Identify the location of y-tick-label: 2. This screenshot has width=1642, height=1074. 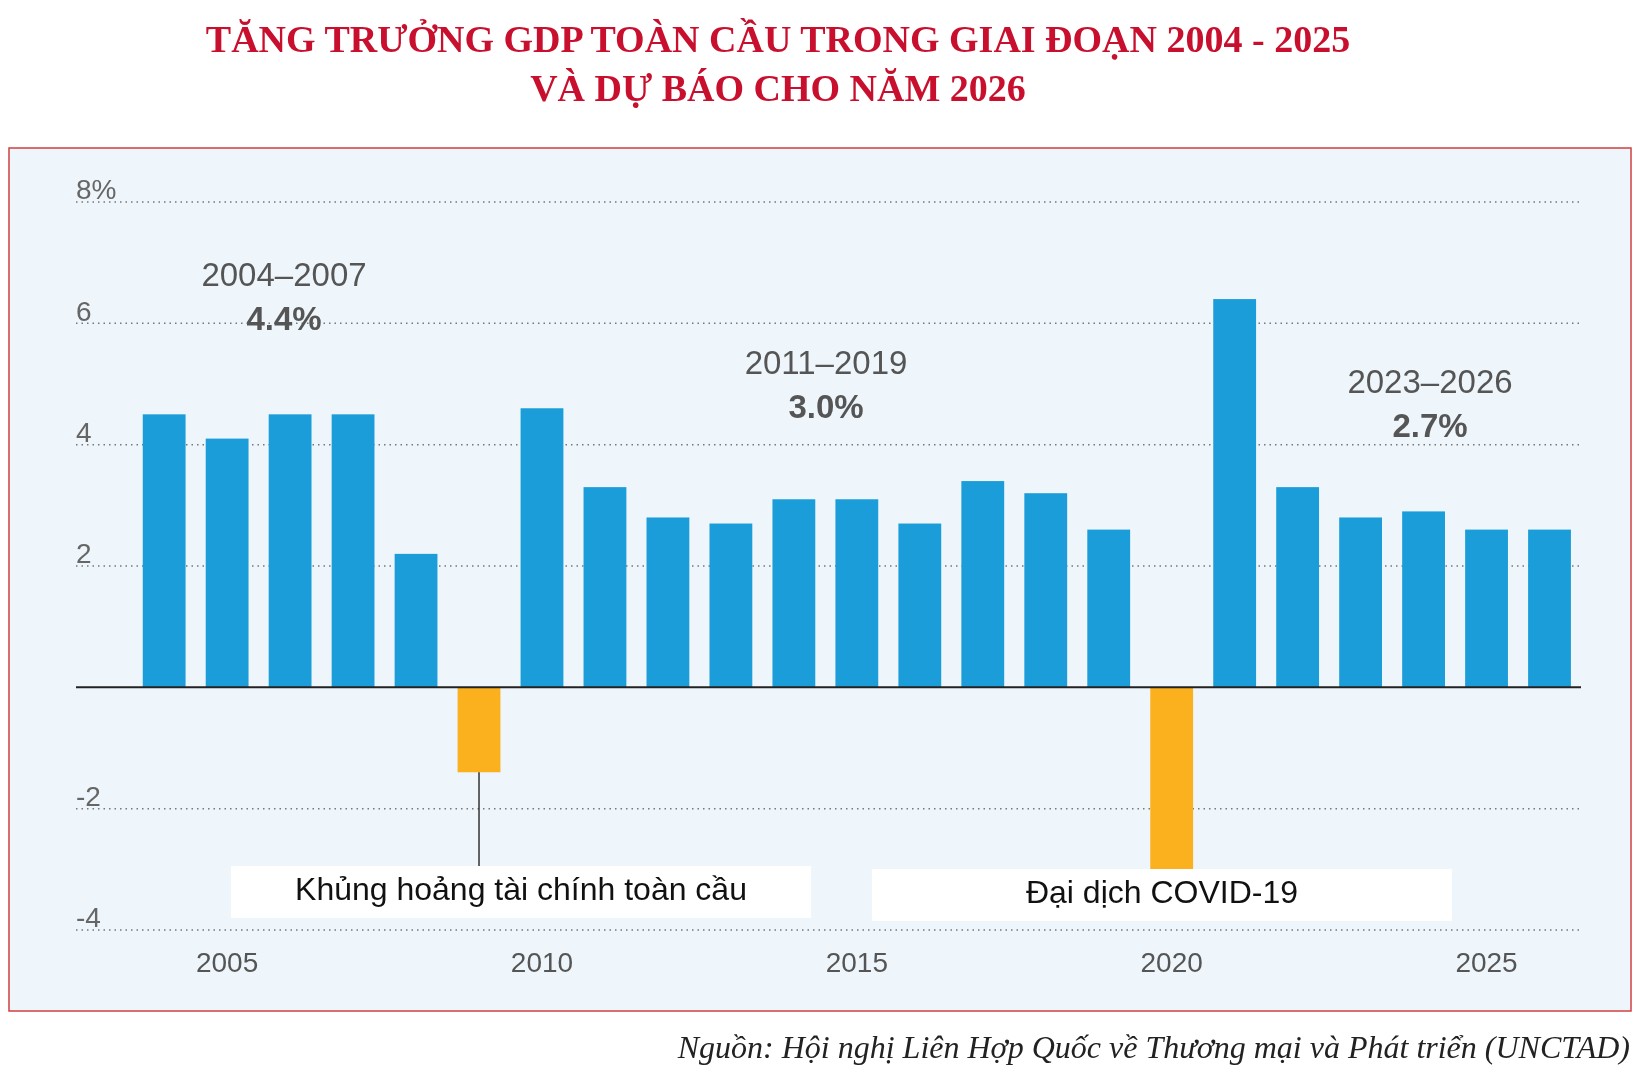
(84, 554).